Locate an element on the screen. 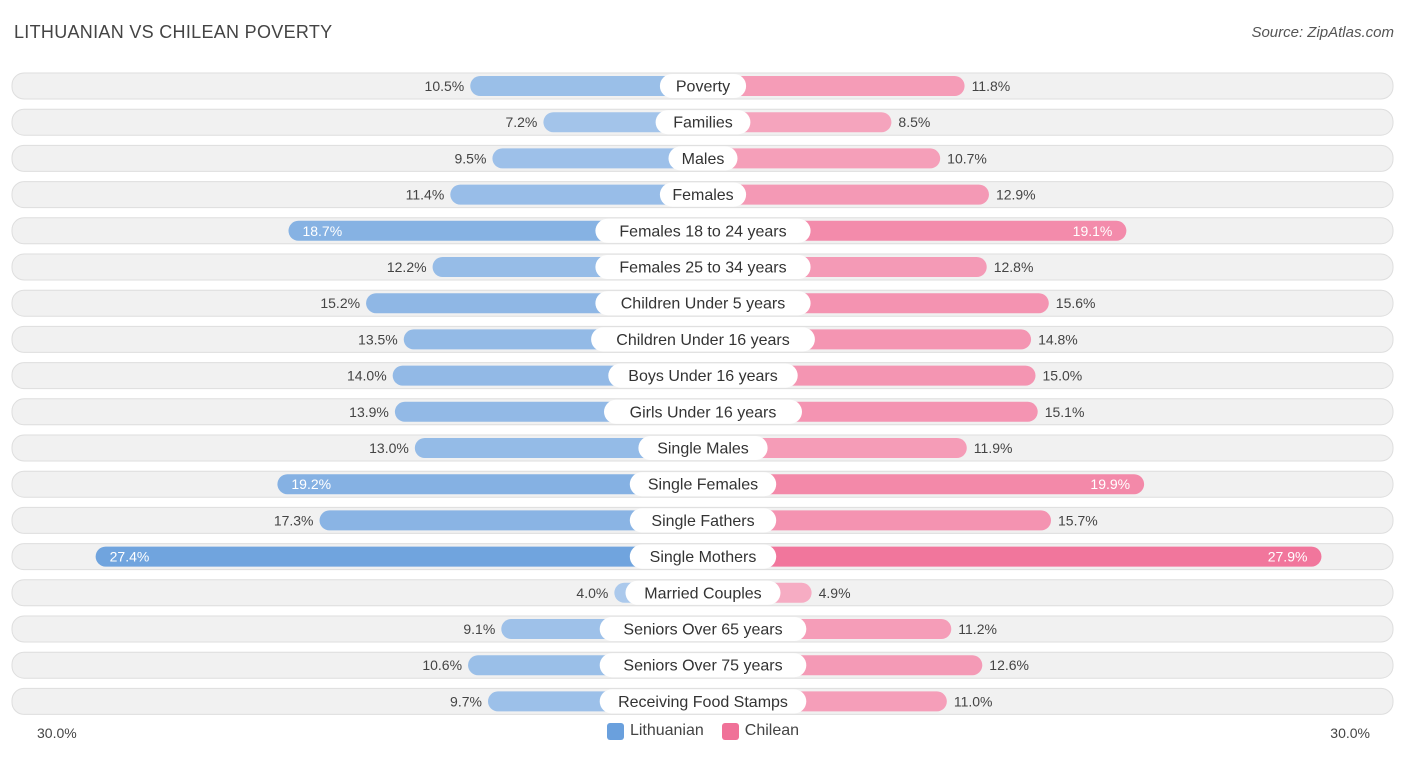 The image size is (1406, 758). value-label-chilean: 10.7% is located at coordinates (967, 158).